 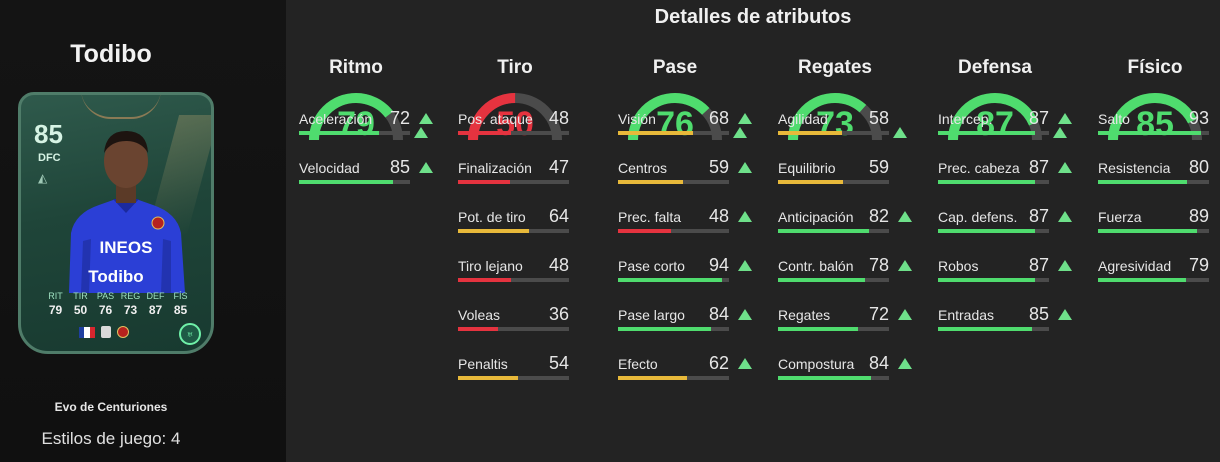 What do you see at coordinates (111, 438) in the screenshot?
I see `playstyles-count: Estilos de juego: 4` at bounding box center [111, 438].